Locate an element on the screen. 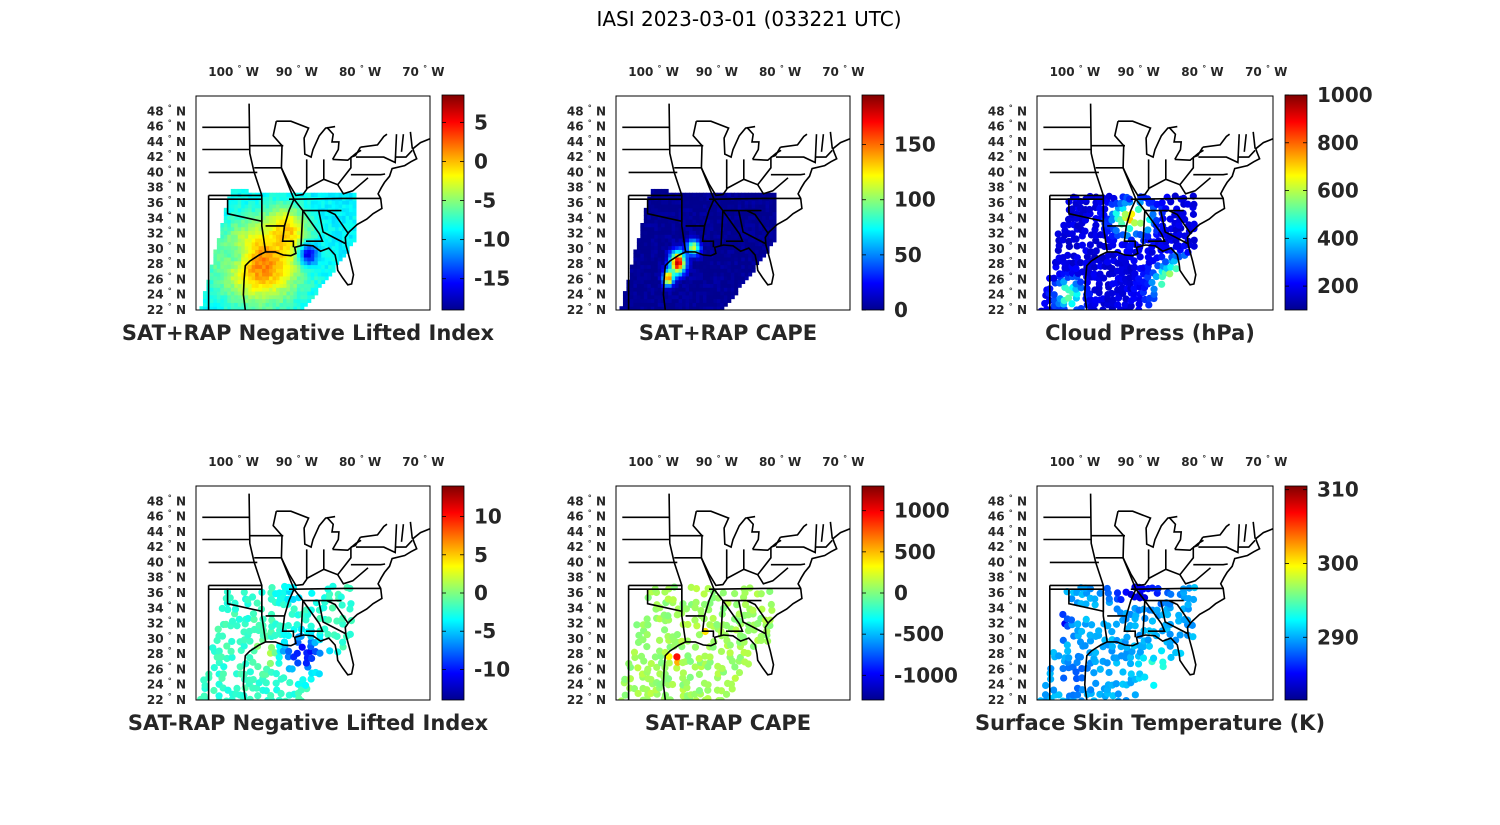 The width and height of the screenshot is (1500, 825). data-layer is located at coordinates (696, 641).